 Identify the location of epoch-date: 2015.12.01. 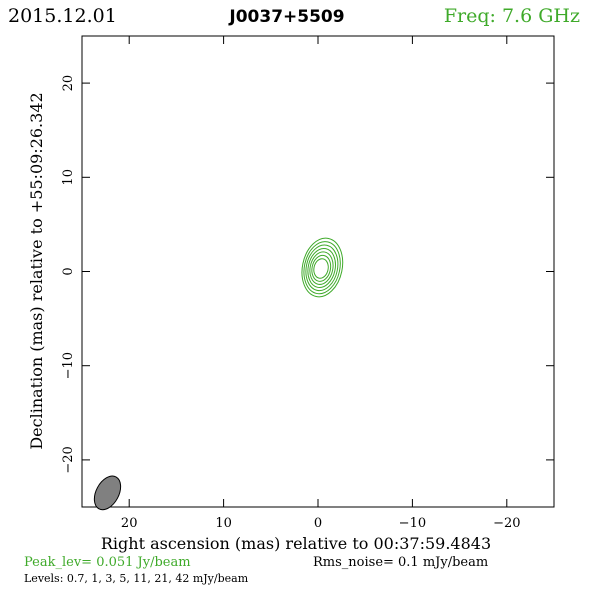
(62, 16).